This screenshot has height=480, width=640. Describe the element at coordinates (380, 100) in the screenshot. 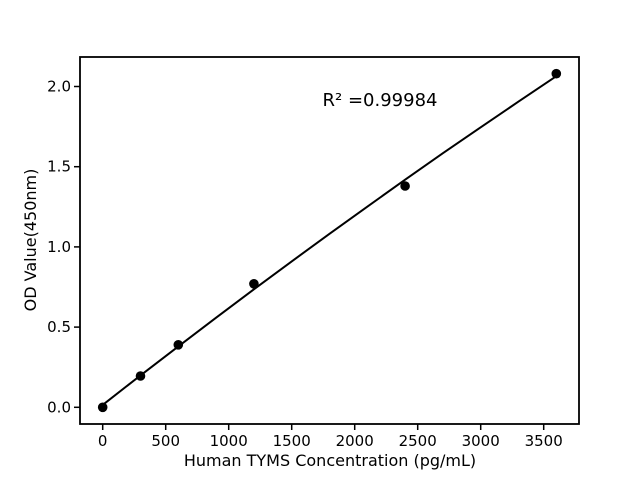

I see `r-squared-annotation: R² =0.99984` at that location.